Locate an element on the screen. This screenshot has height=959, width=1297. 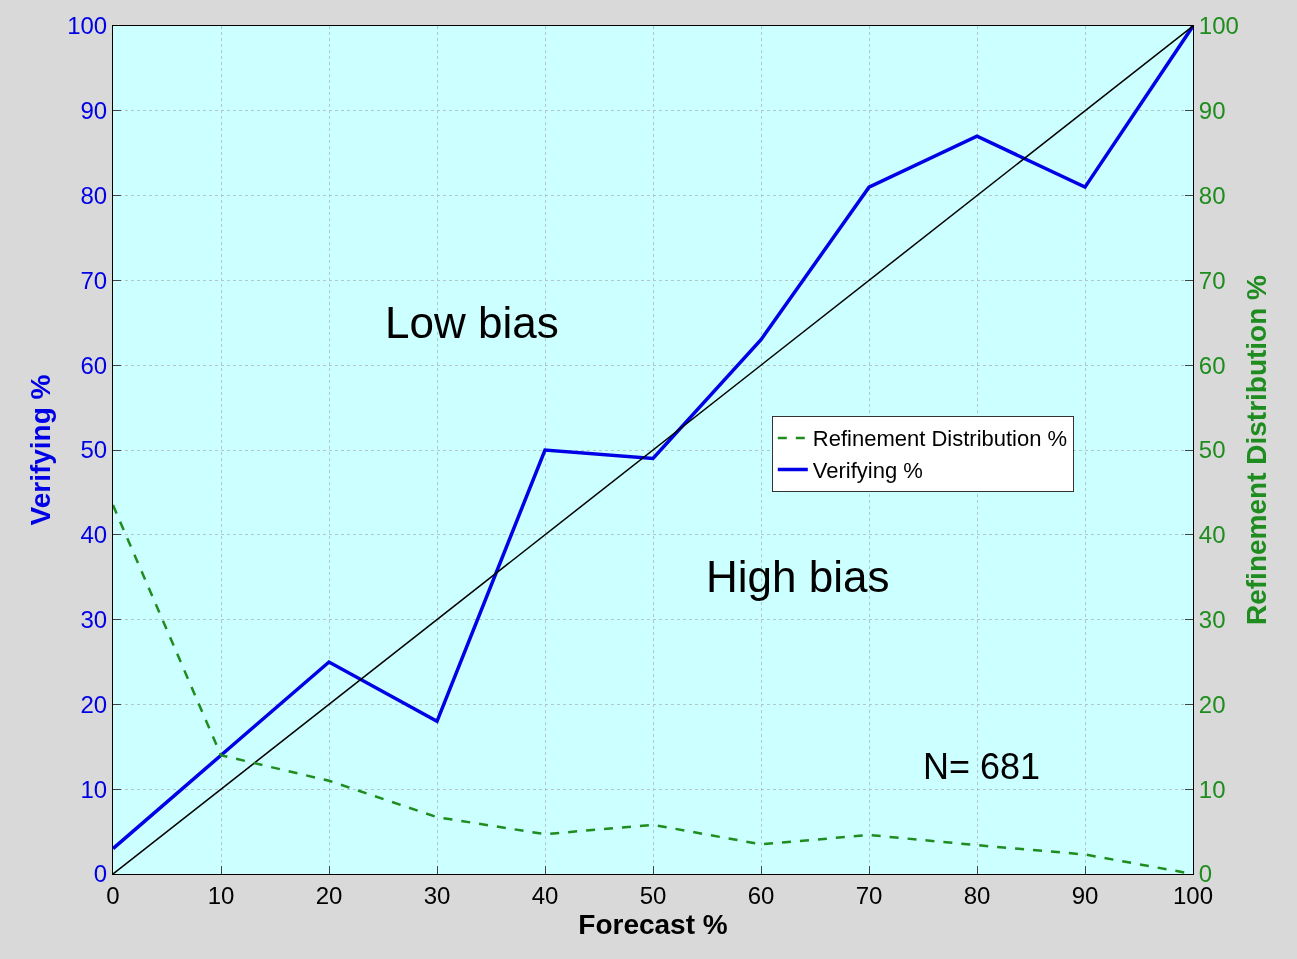
y-tick-label: 100 is located at coordinates (87, 26).